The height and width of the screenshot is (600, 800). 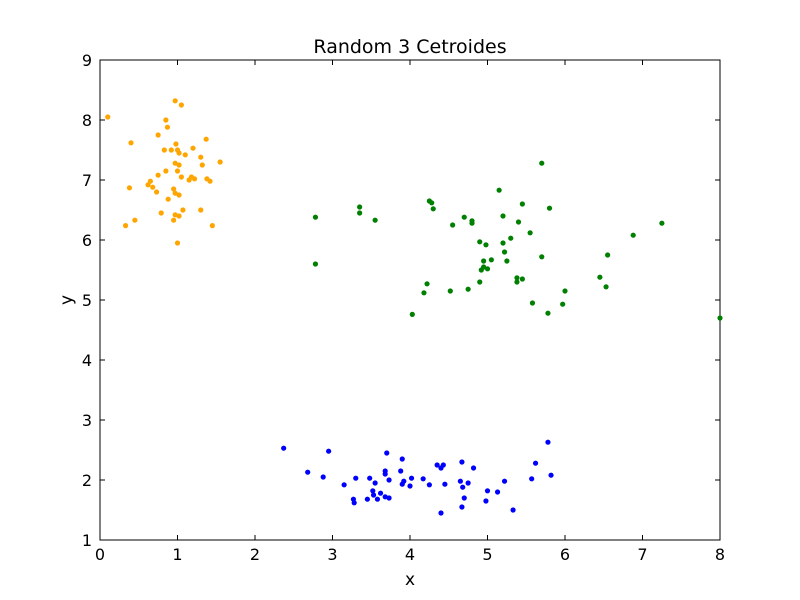 I want to click on x-tick-label: 1, so click(x=177, y=554).